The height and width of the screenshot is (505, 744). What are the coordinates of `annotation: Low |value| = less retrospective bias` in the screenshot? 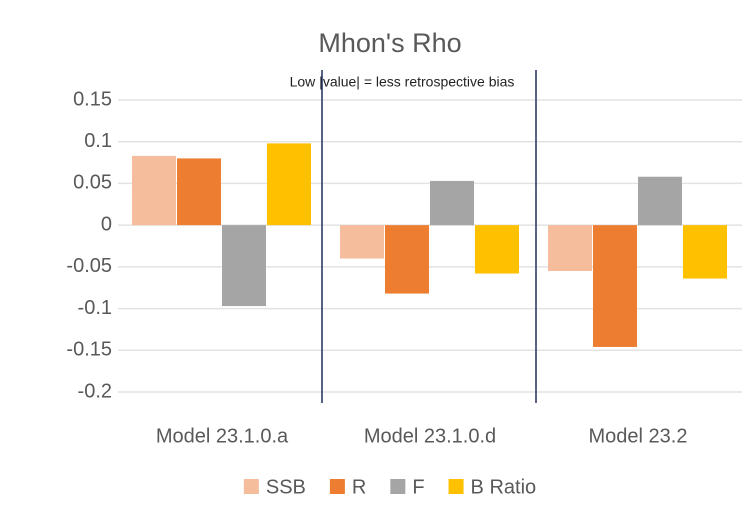 It's located at (402, 82).